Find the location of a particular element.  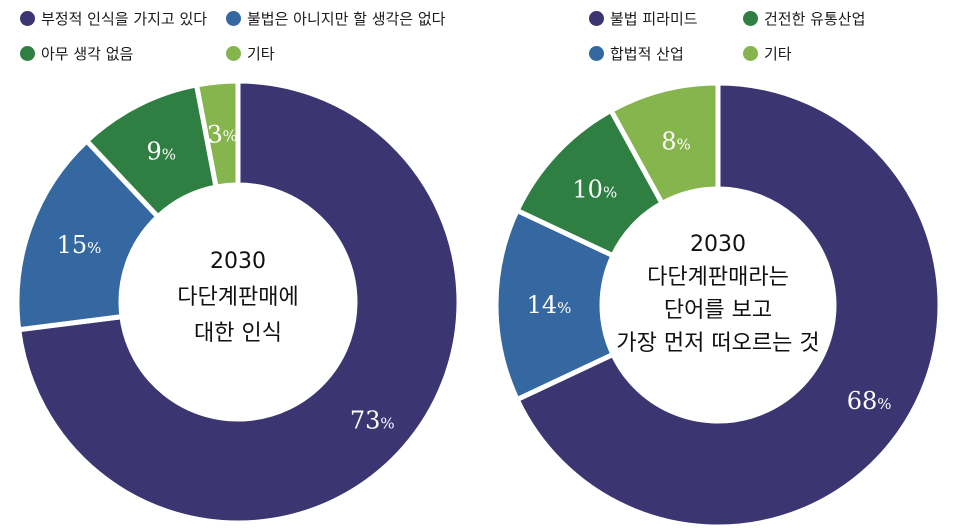

legend-item: 건전한 유통산업 is located at coordinates (818, 18).